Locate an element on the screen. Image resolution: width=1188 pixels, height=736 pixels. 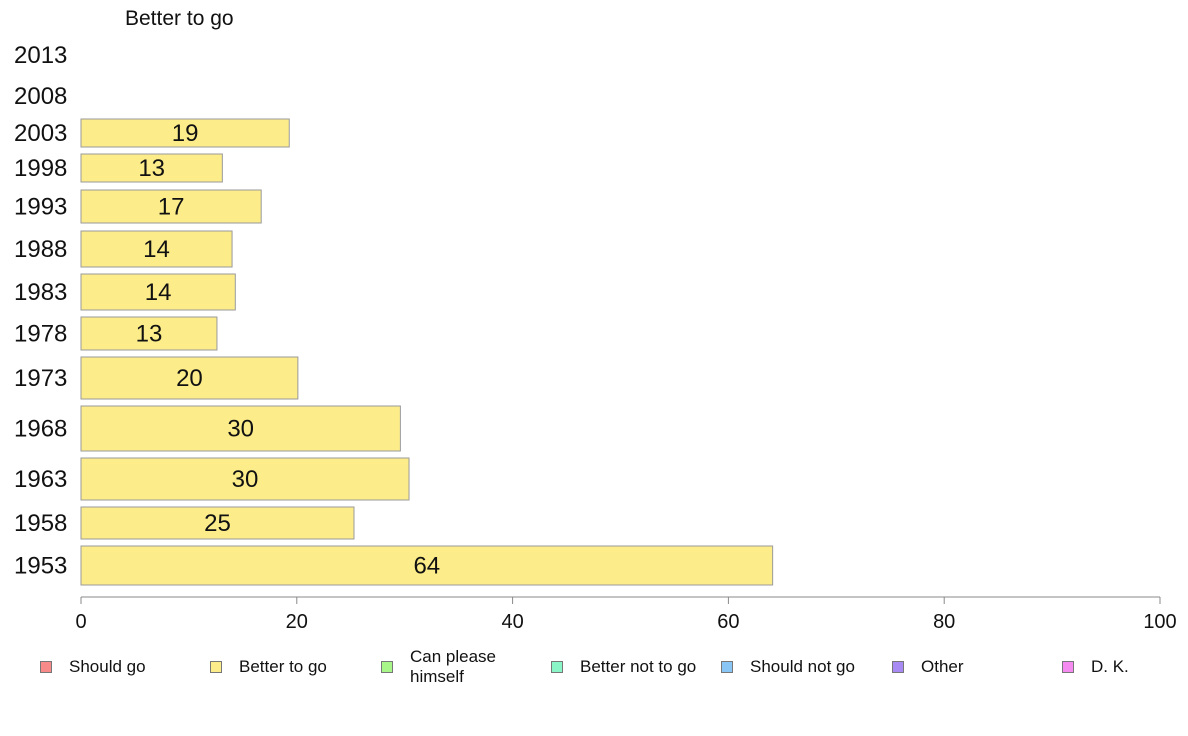
legend-label: Can please himself is located at coordinates (453, 666).